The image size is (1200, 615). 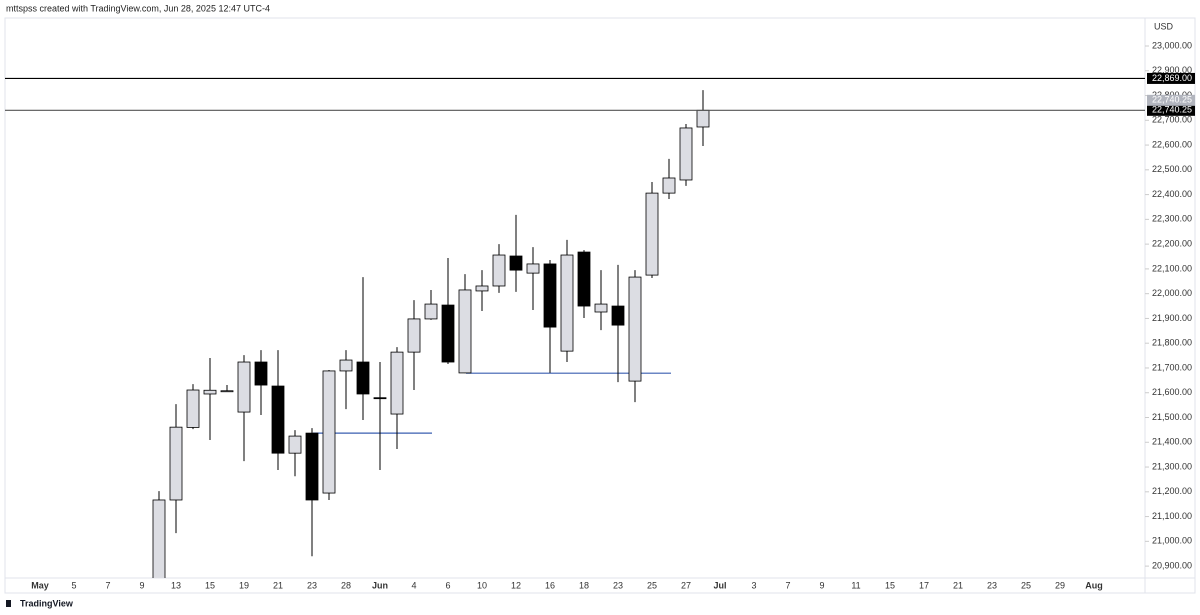 I want to click on x-tick-label: 12, so click(x=516, y=585).